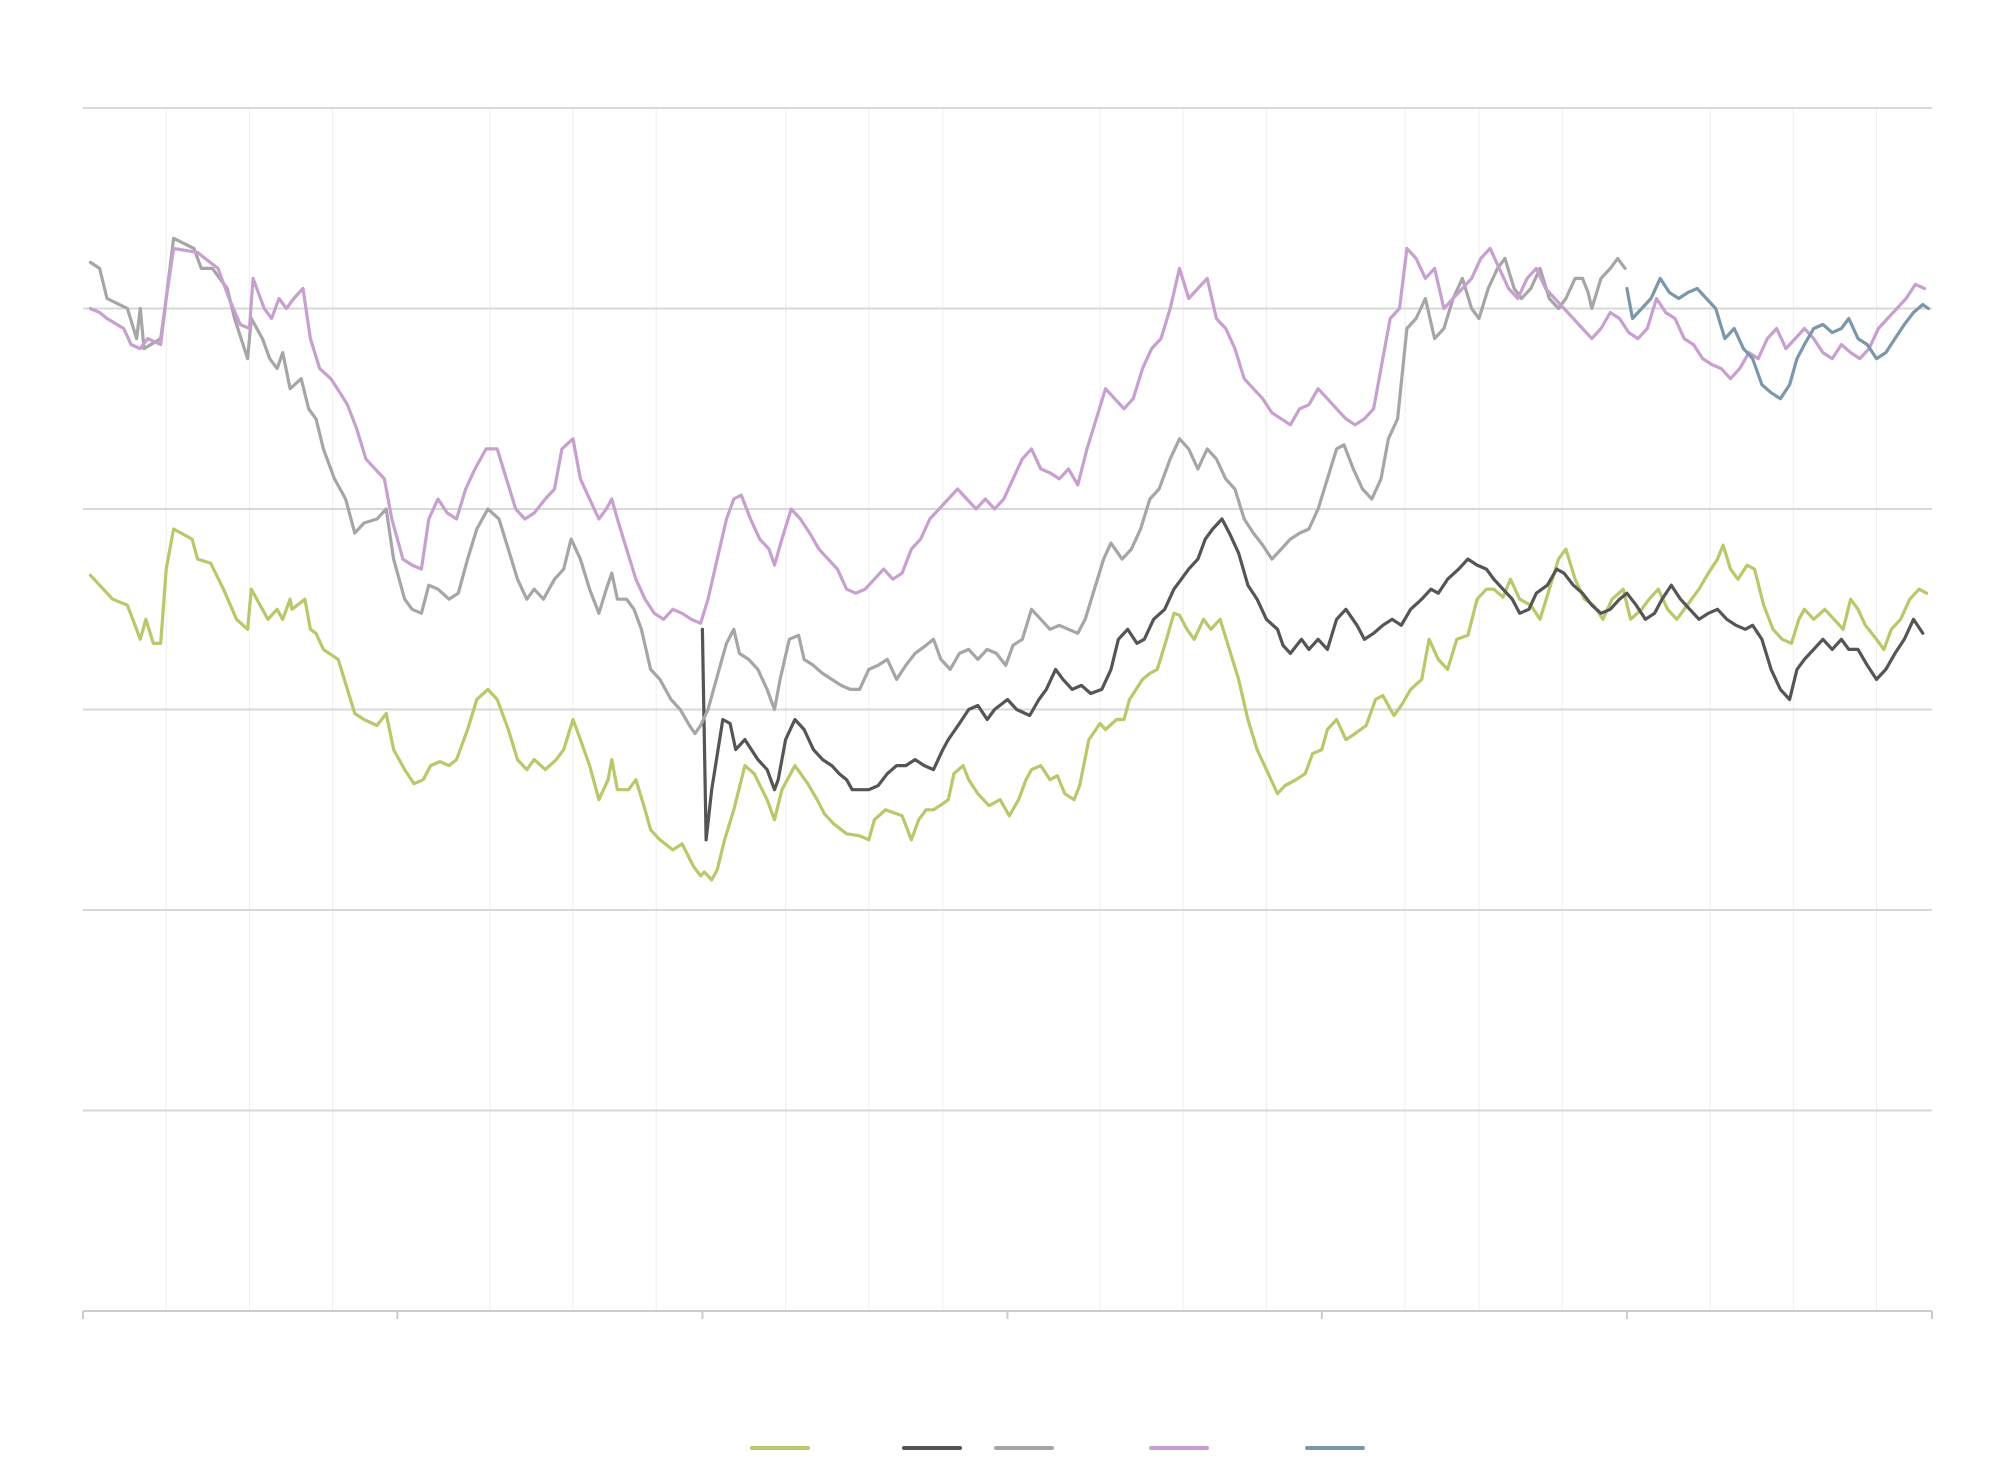 The width and height of the screenshot is (2009, 1465). I want to click on x-axis, so click(1007, 1314).